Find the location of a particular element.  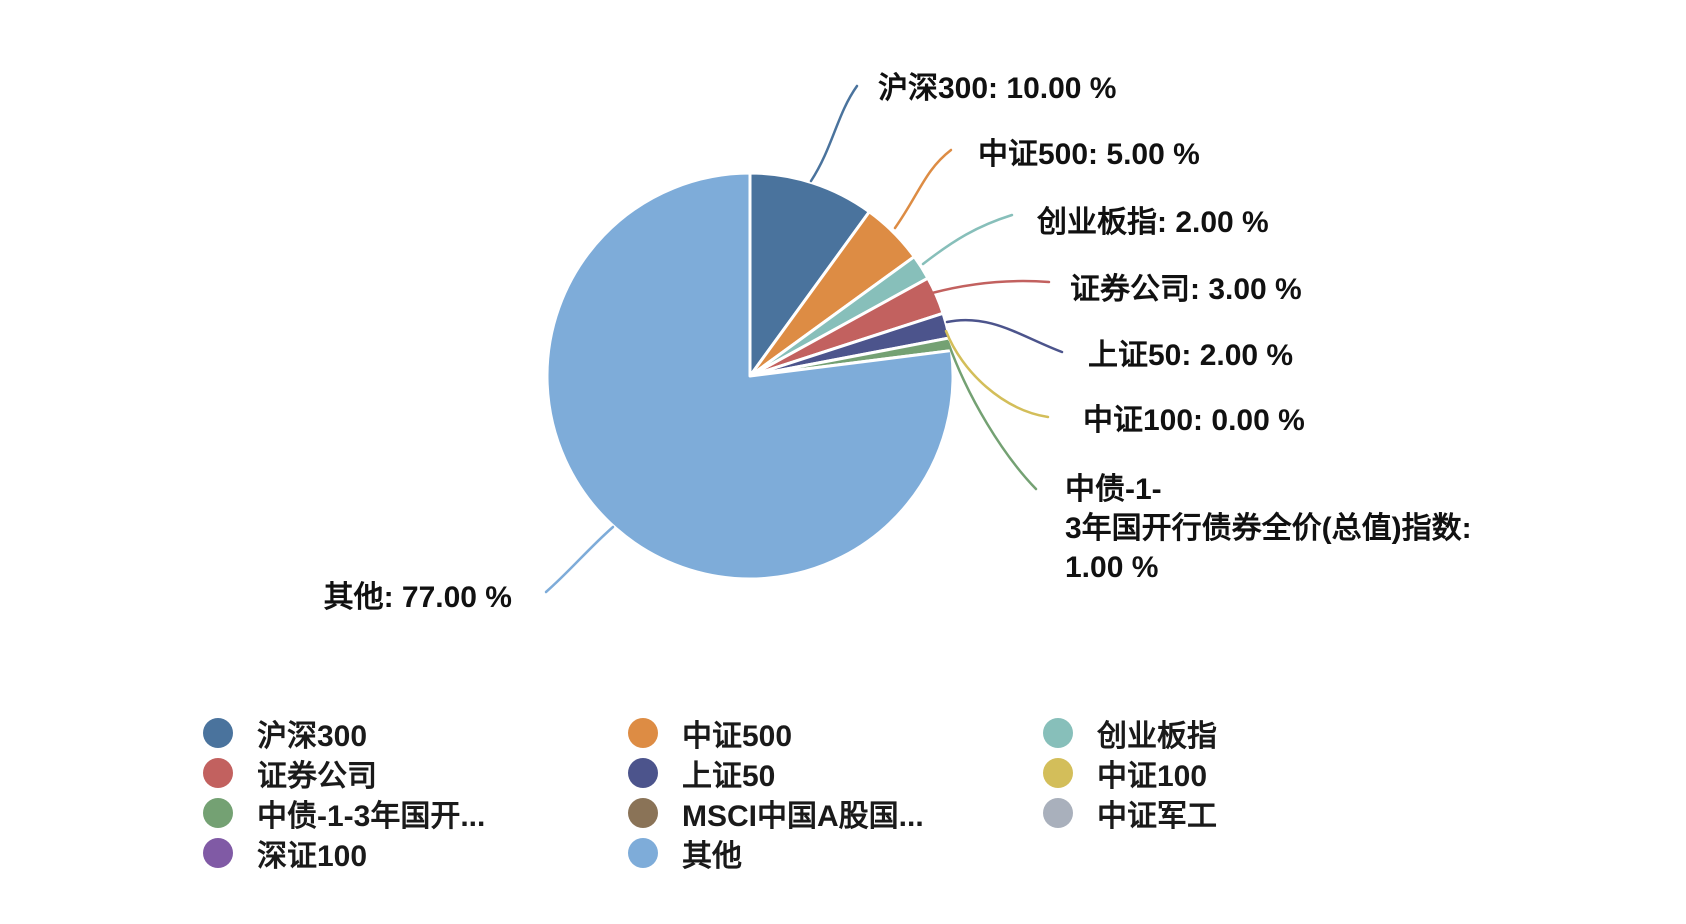

legend-item-c2-r0: 创业板指 is located at coordinates (1130, 733).